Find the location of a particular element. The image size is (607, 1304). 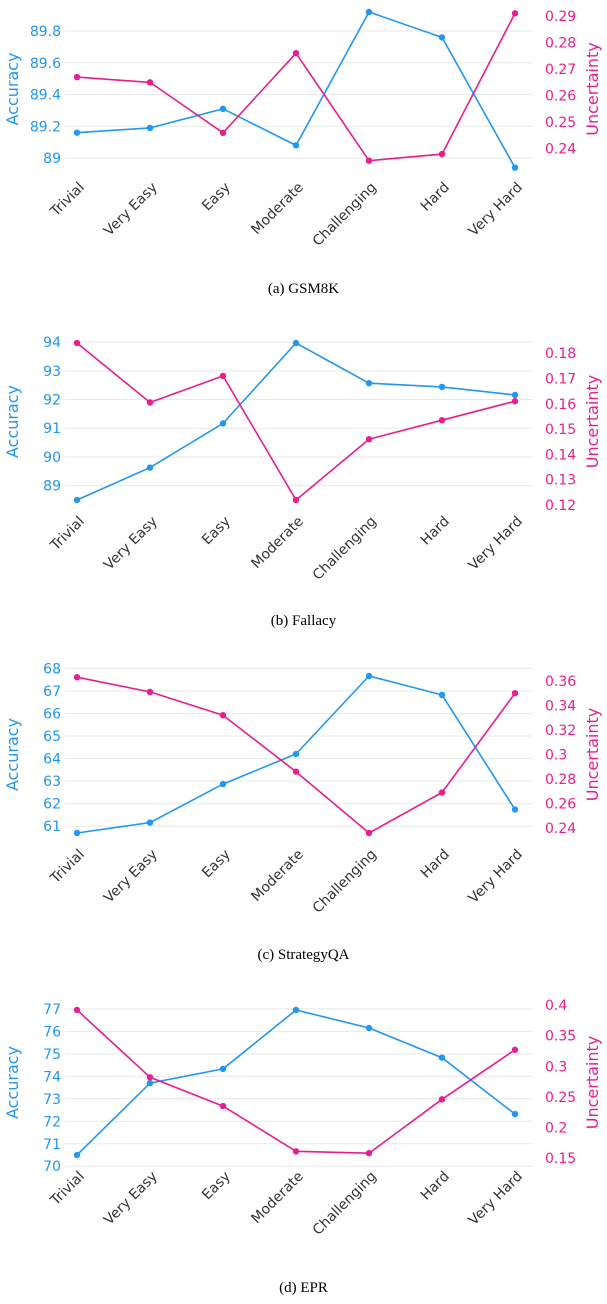

y-tick-label: 89.6 is located at coordinates (45, 64).